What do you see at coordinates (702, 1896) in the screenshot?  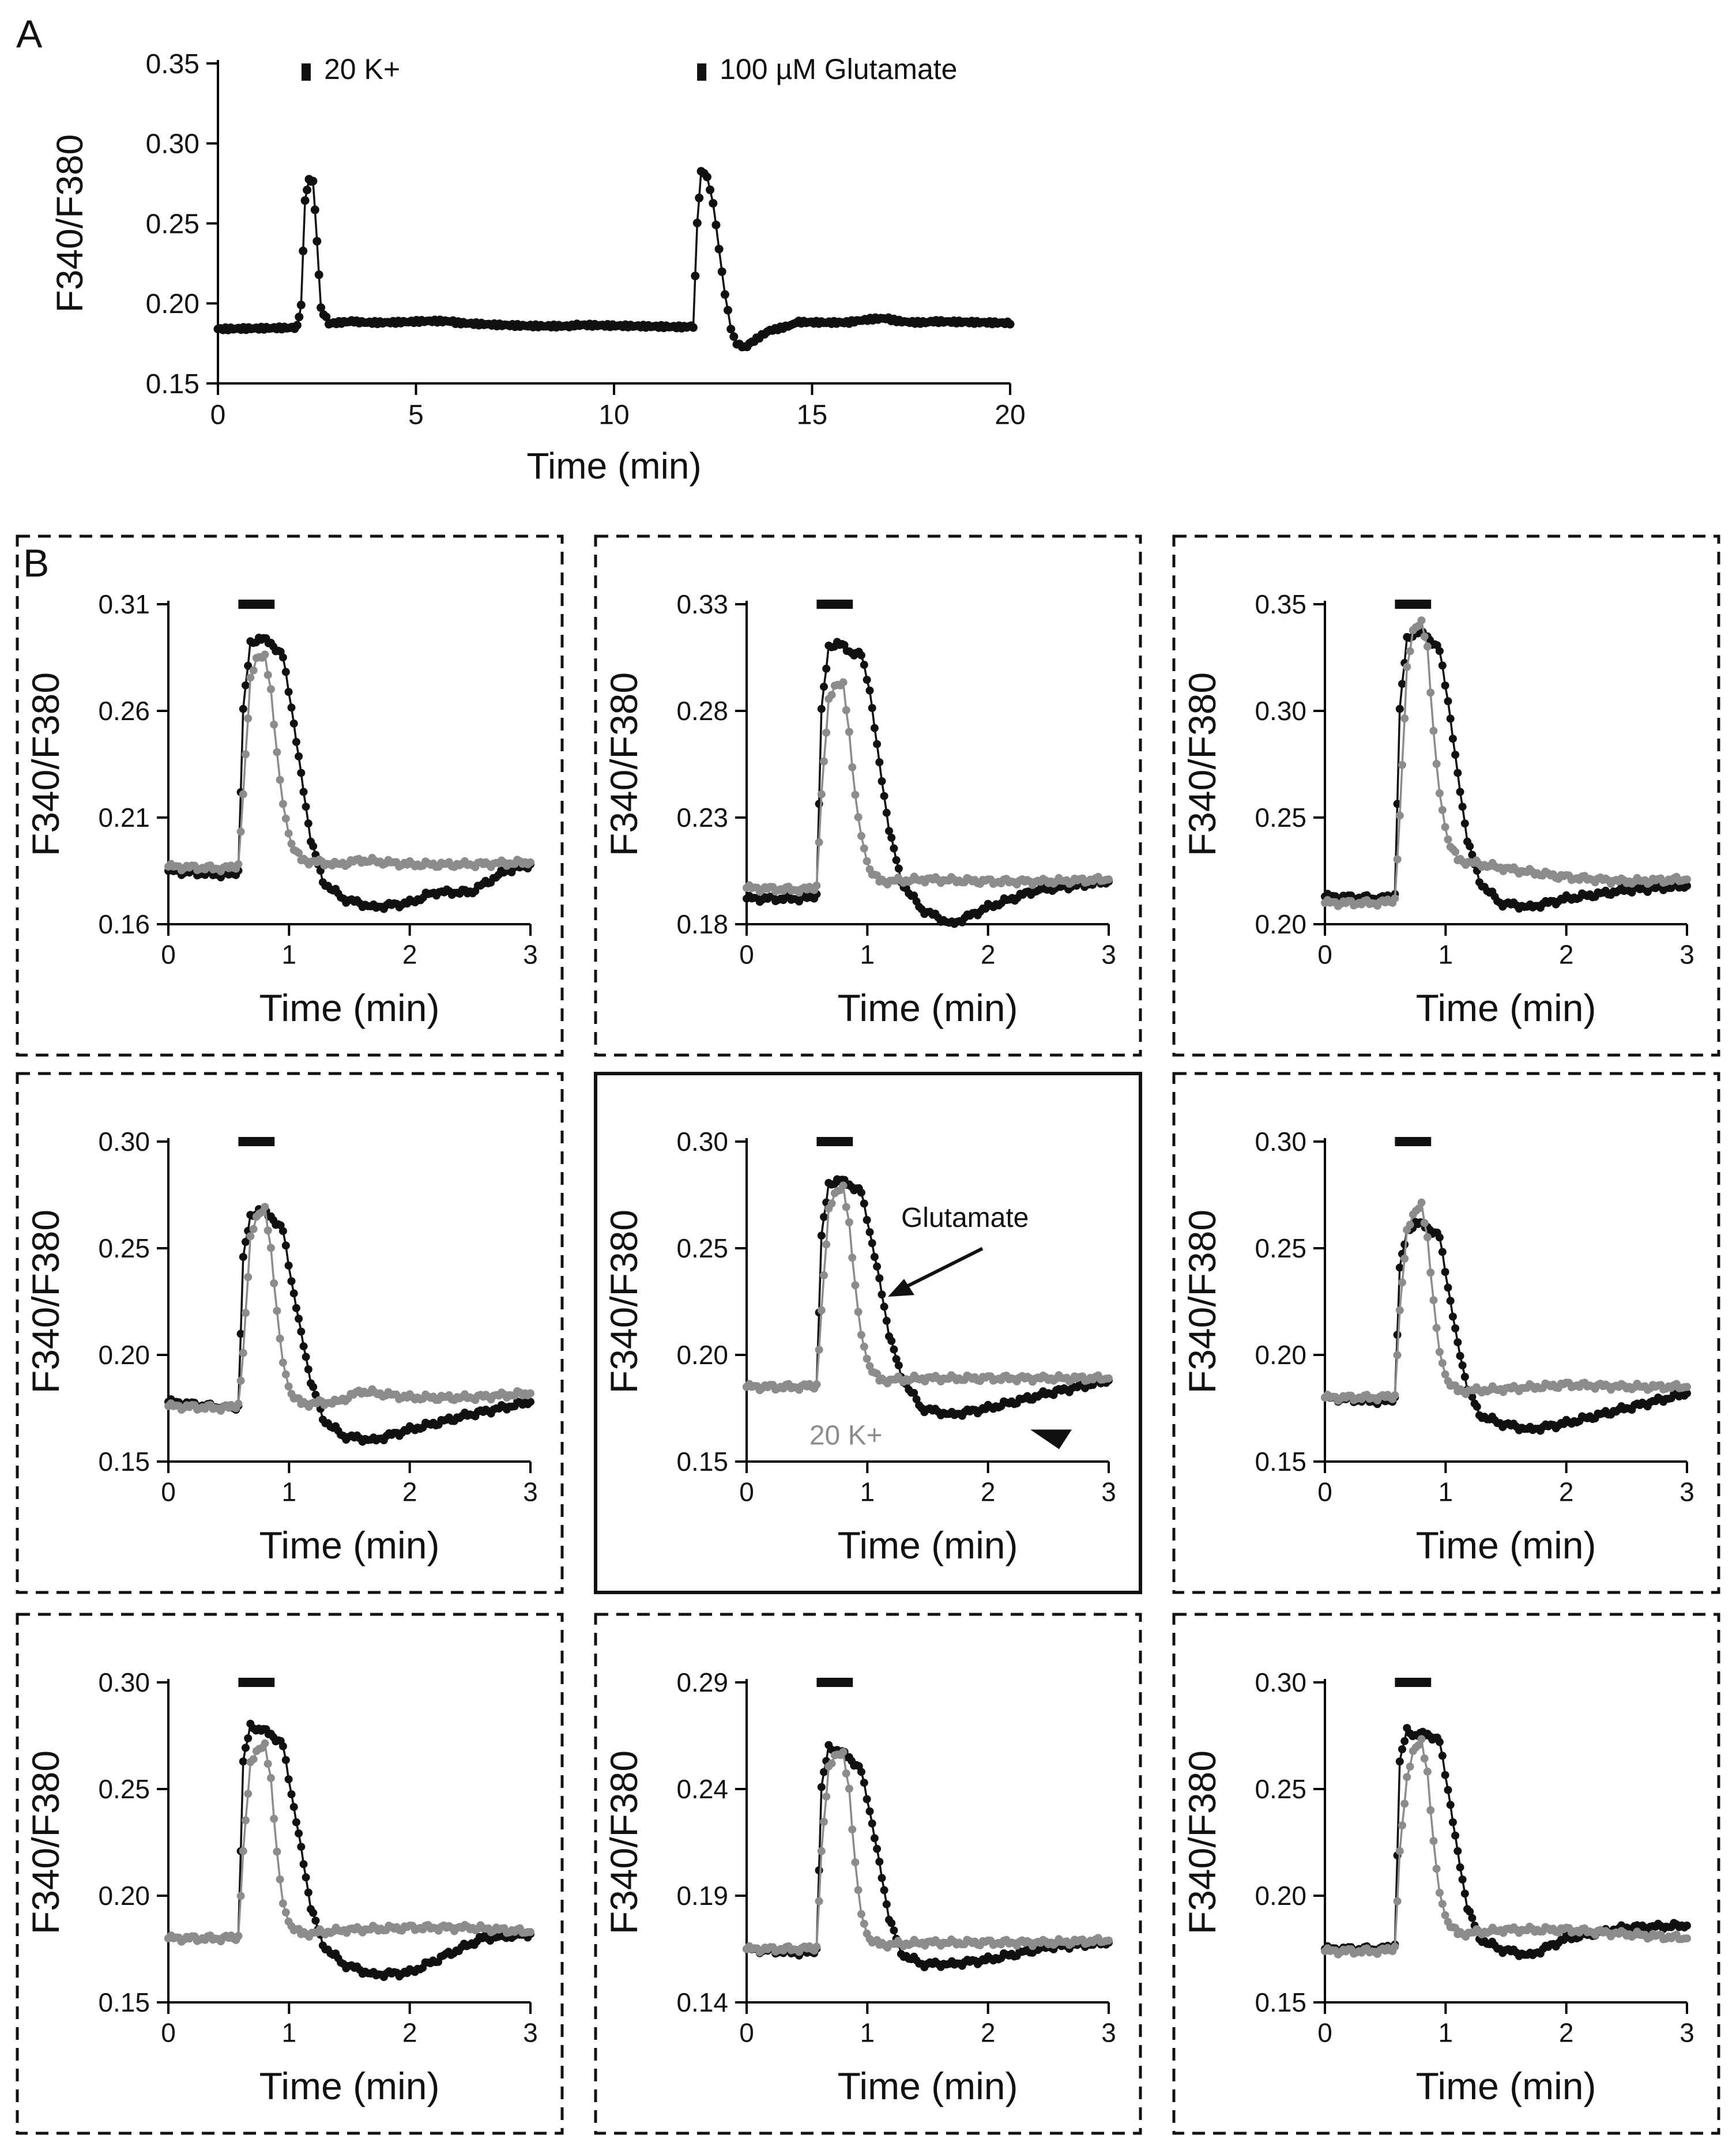 I see `y-tick-label: 0.19` at bounding box center [702, 1896].